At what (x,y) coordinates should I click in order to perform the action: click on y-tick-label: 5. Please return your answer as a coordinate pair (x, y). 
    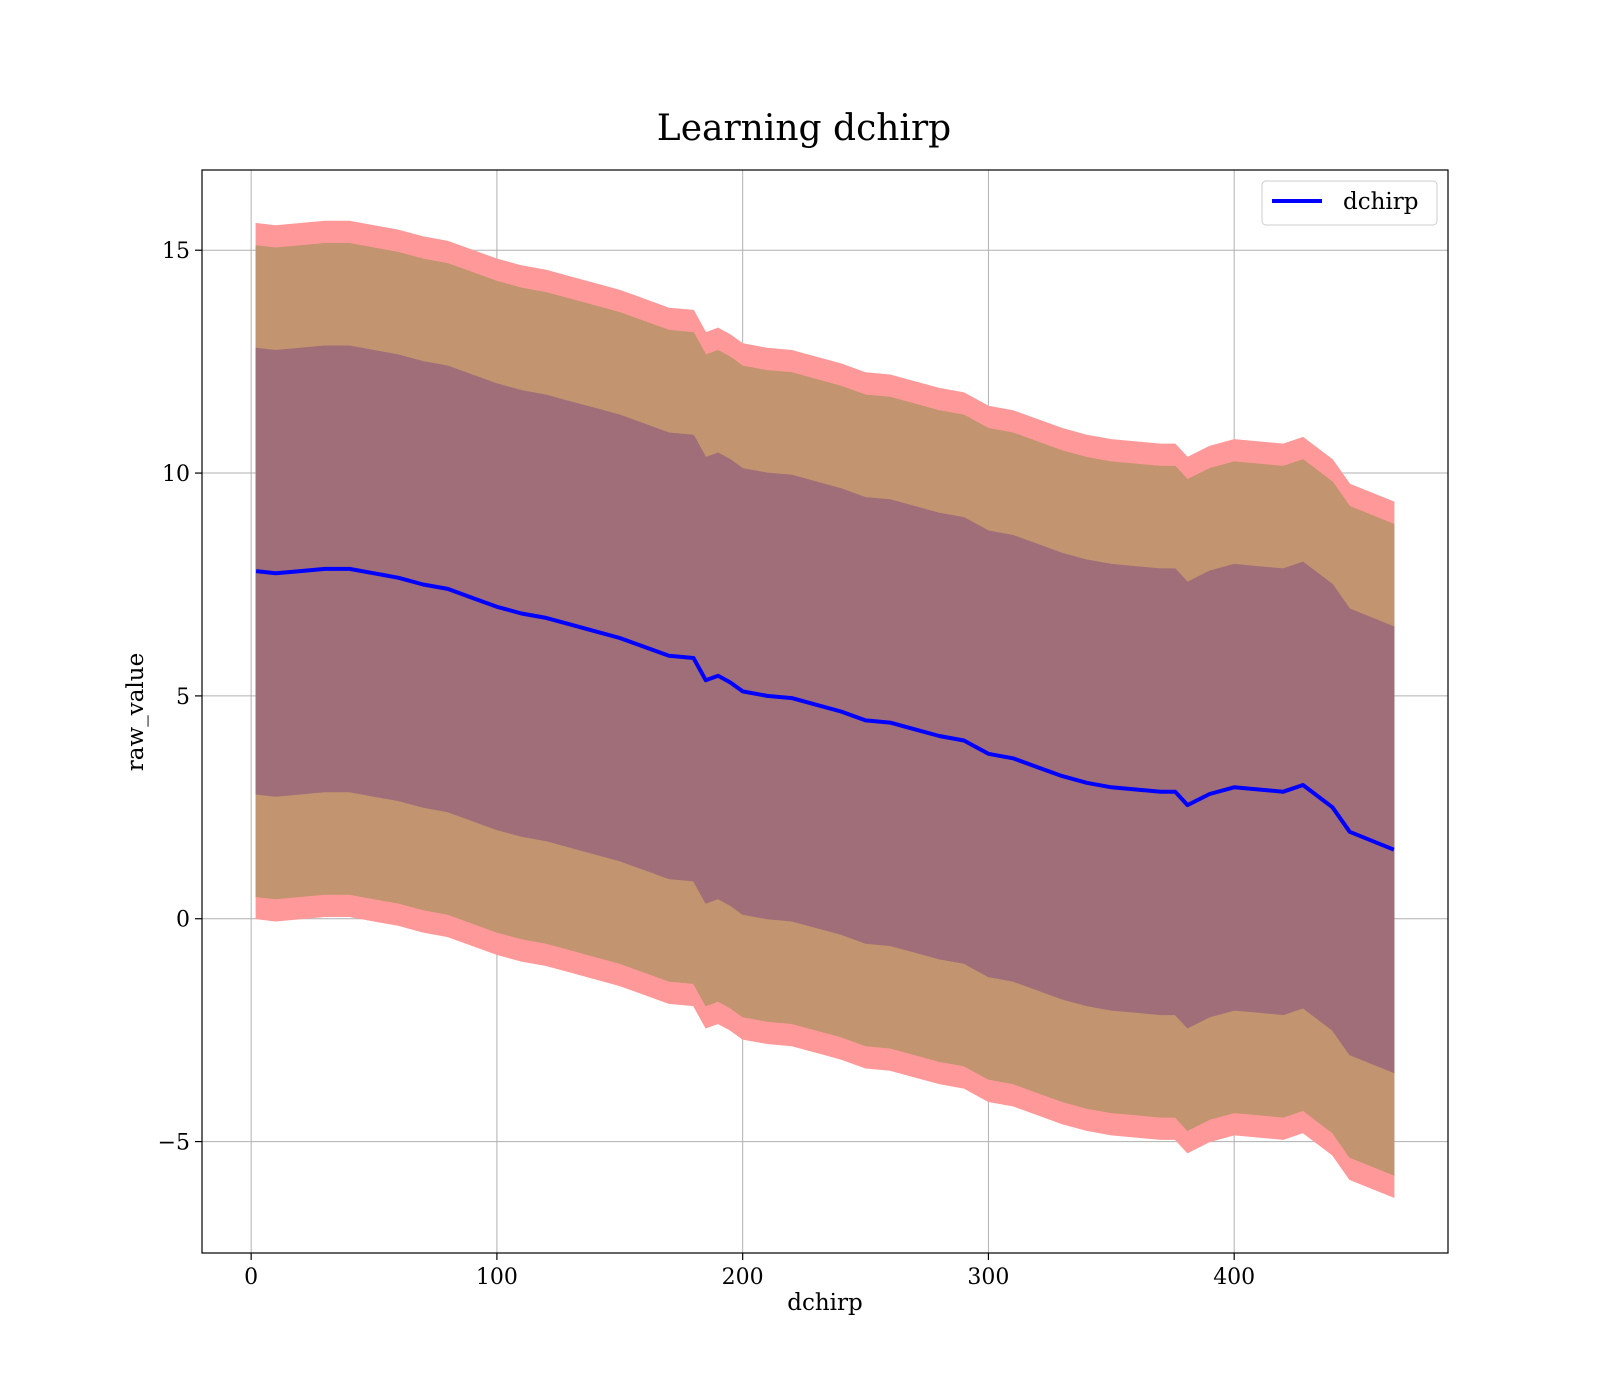
    Looking at the image, I should click on (183, 697).